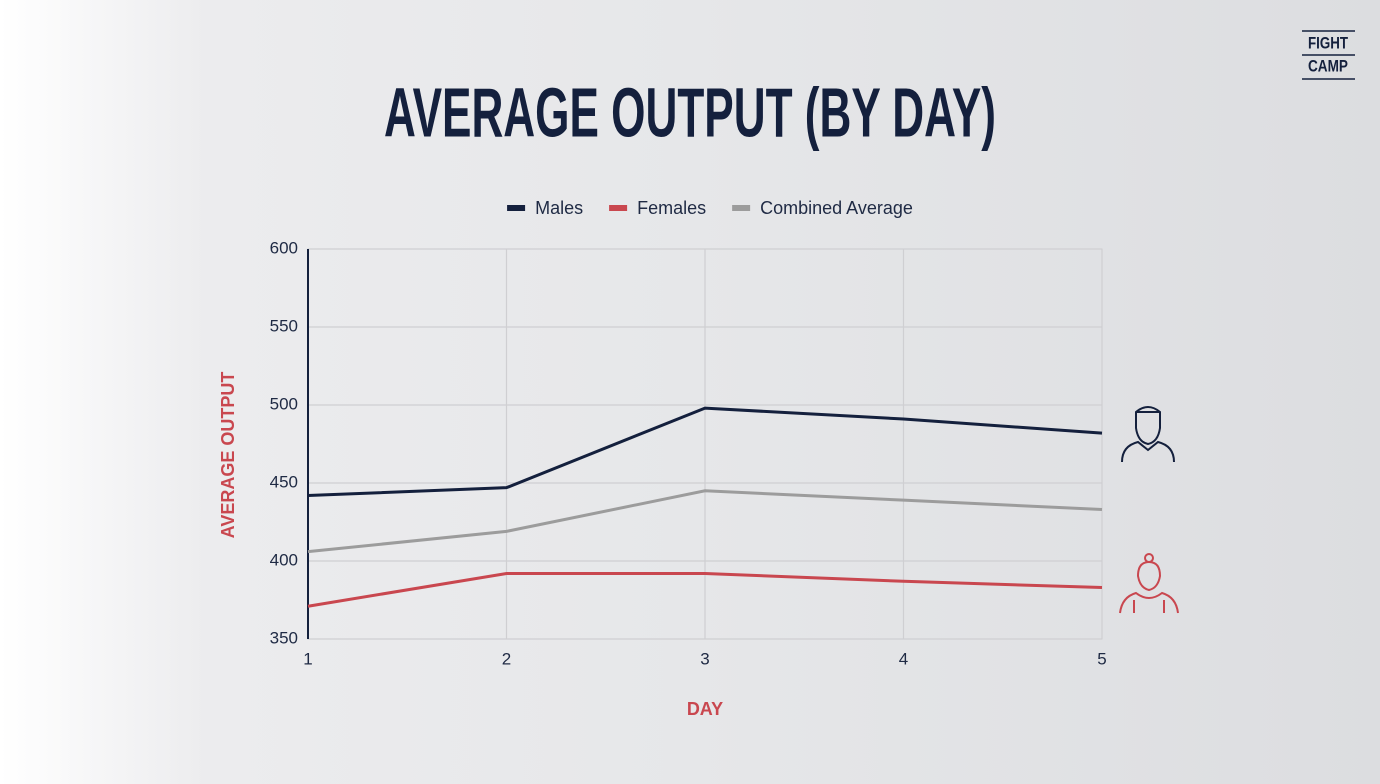 The height and width of the screenshot is (784, 1380). Describe the element at coordinates (284, 559) in the screenshot. I see `y-tick-label: 400` at that location.